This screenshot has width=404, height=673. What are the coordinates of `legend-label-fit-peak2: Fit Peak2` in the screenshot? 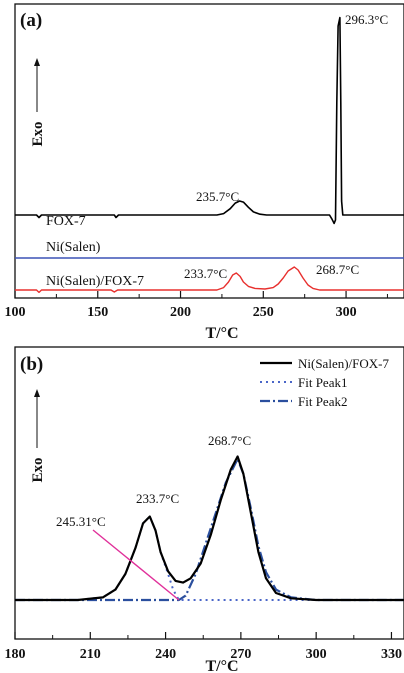 It's located at (322, 401).